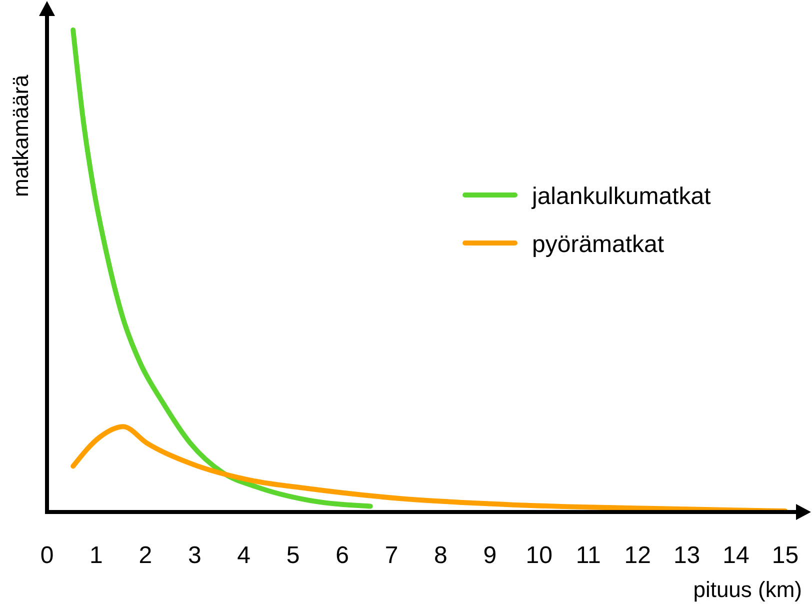 Image resolution: width=812 pixels, height=606 pixels. What do you see at coordinates (441, 555) in the screenshot?
I see `x-tick-label: 8` at bounding box center [441, 555].